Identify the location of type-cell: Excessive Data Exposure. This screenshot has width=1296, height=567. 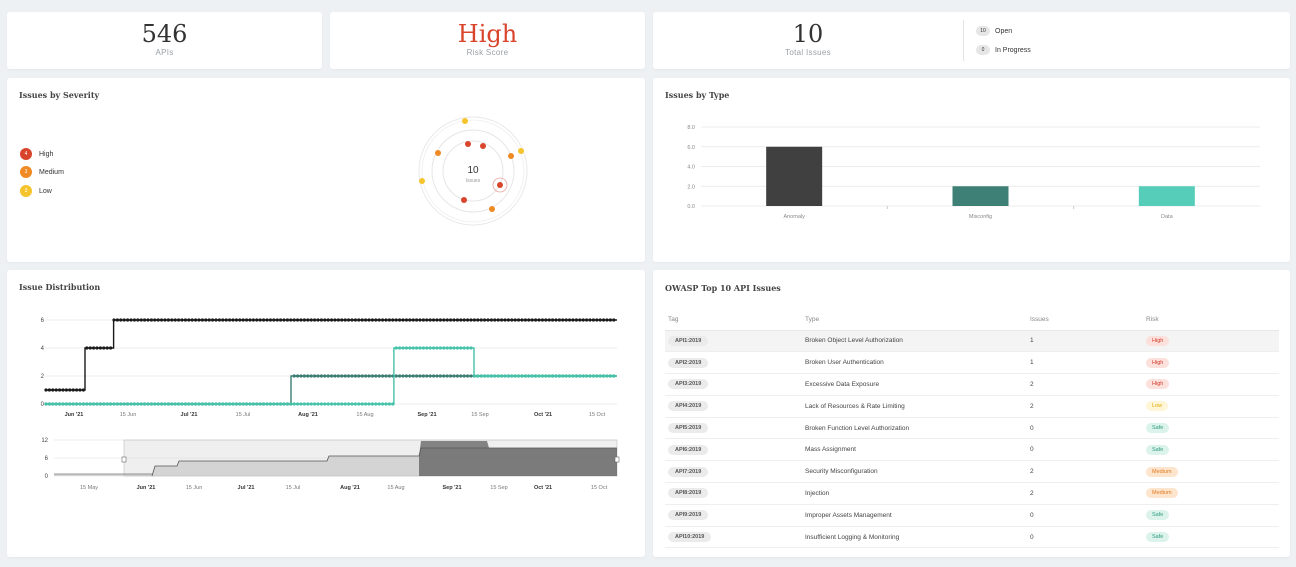
(914, 384).